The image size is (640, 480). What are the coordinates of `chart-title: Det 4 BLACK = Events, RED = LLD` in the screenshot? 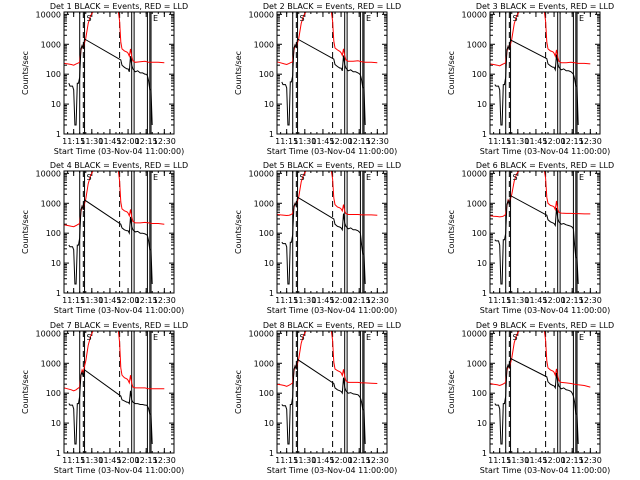 It's located at (119, 165).